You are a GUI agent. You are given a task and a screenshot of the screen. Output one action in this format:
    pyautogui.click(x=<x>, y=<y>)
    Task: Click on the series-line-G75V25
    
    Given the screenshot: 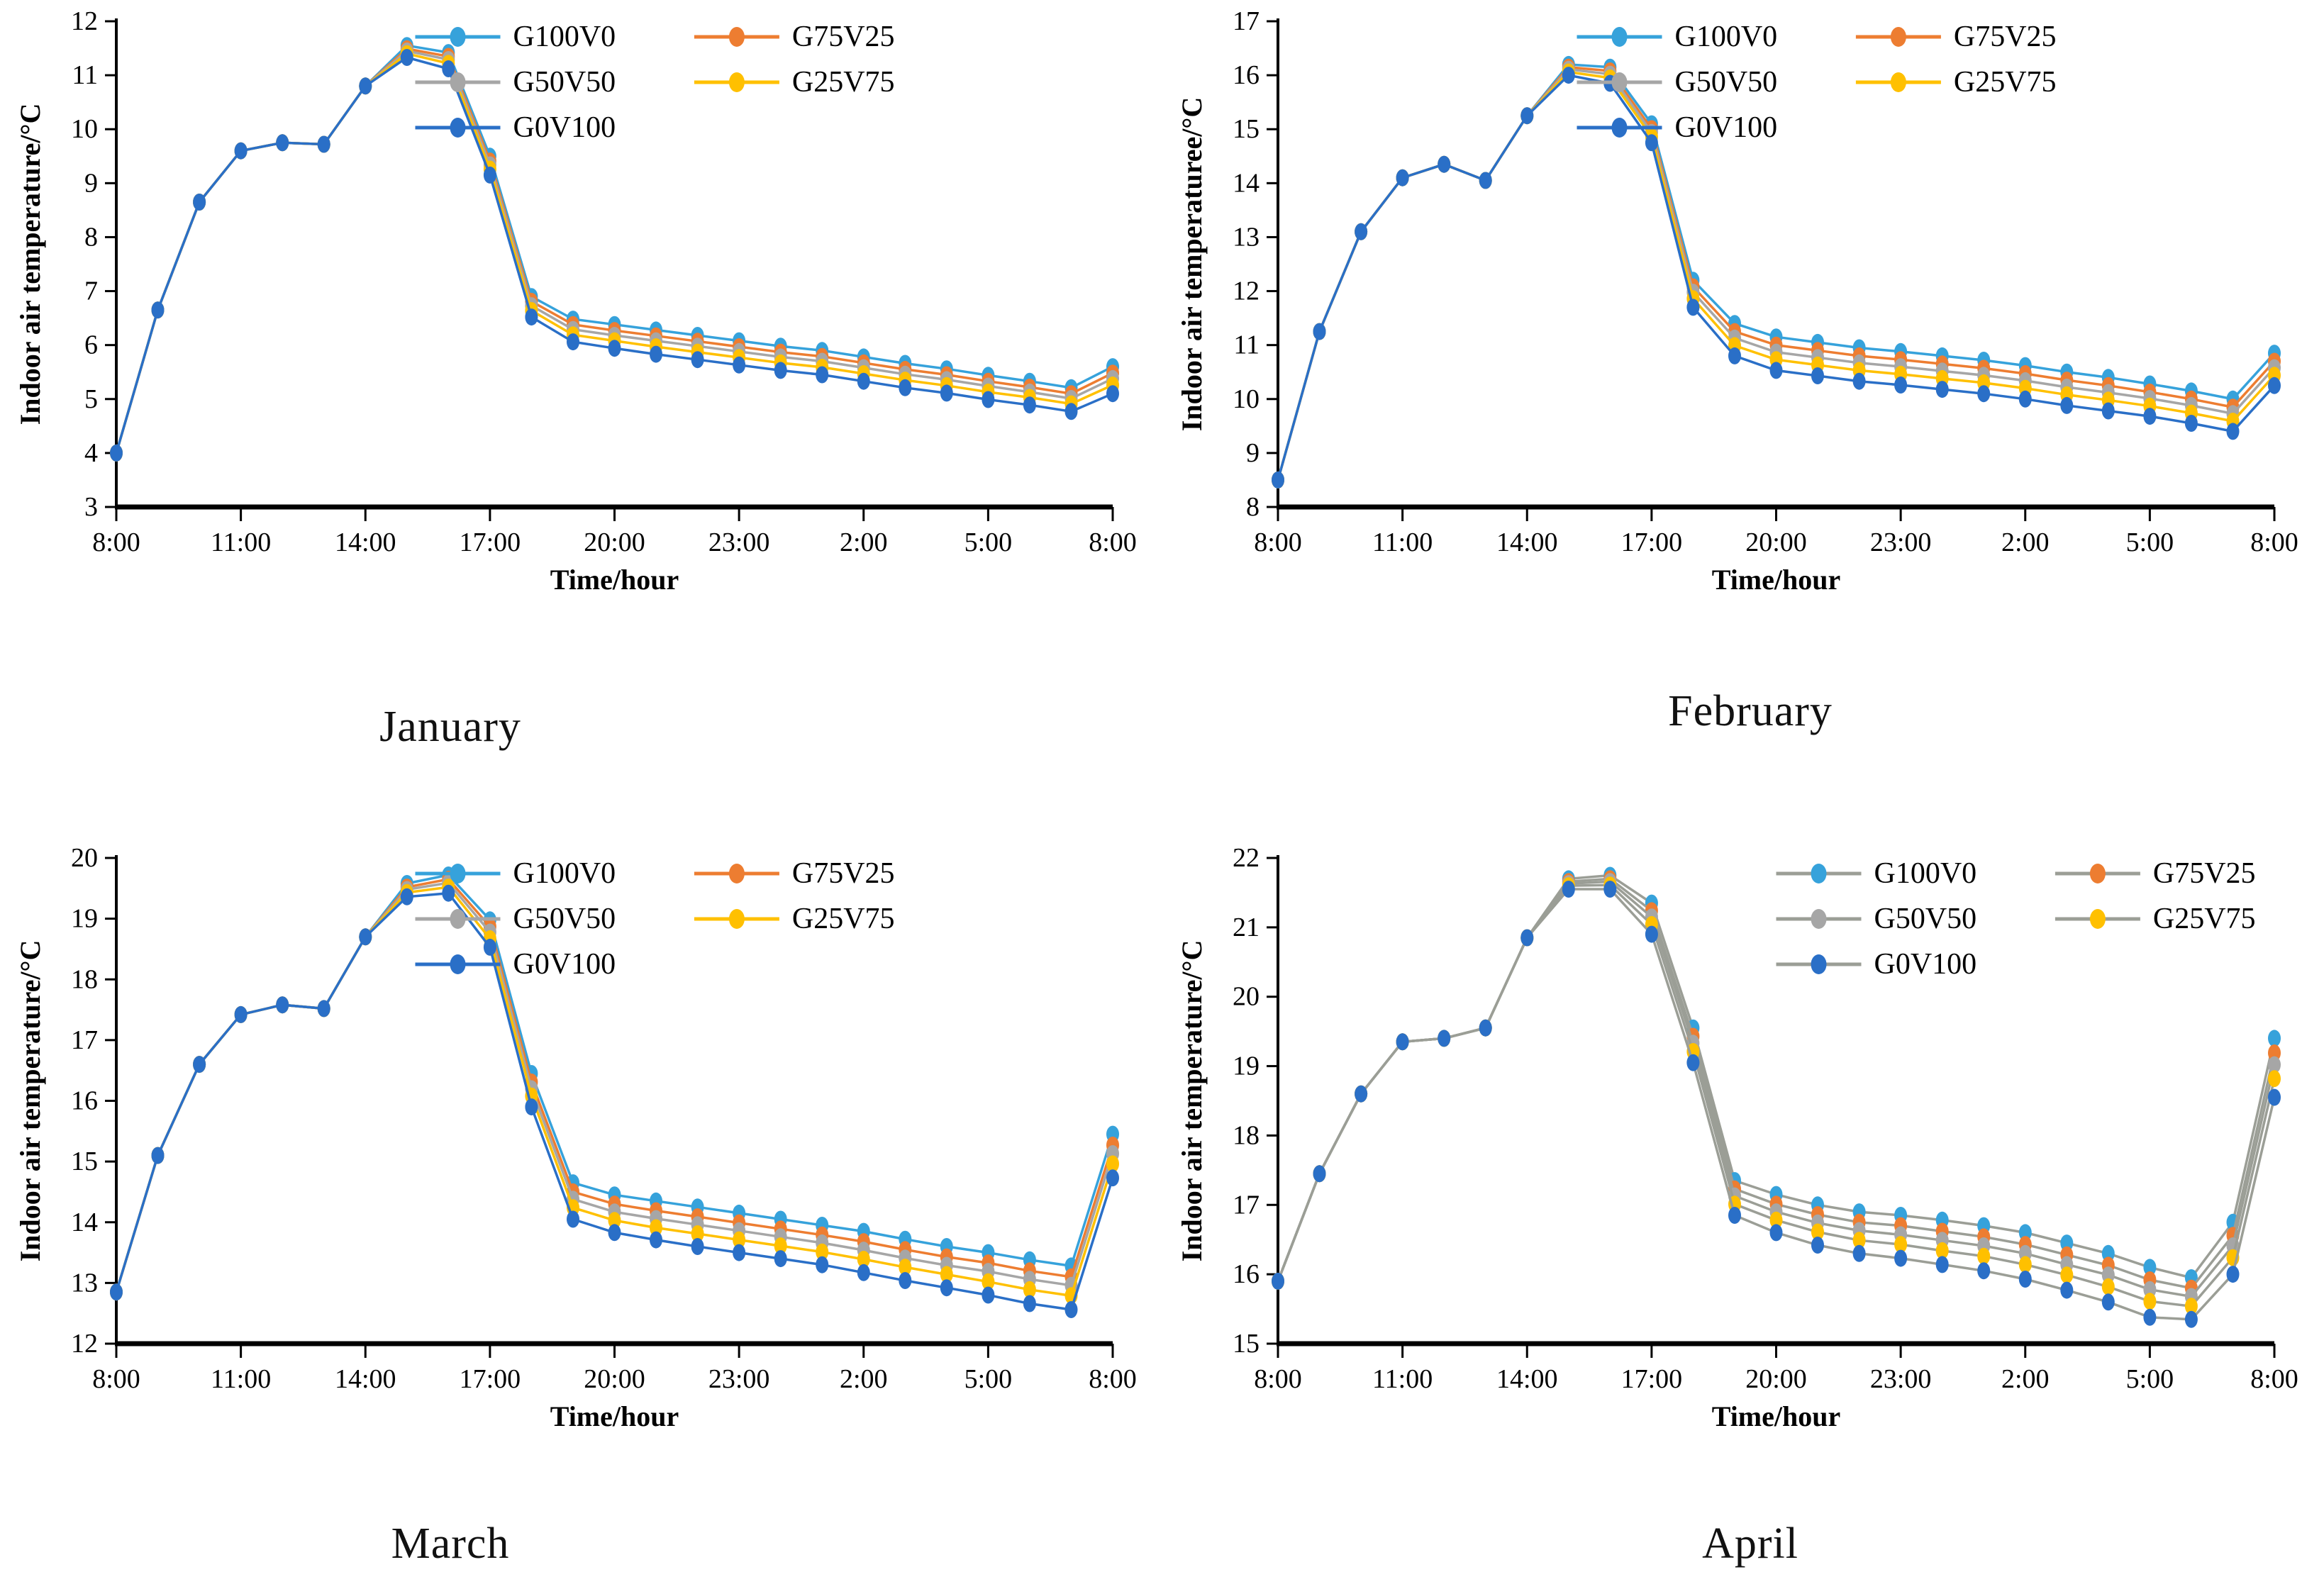 What is the action you would take?
    pyautogui.click(x=614, y=250)
    